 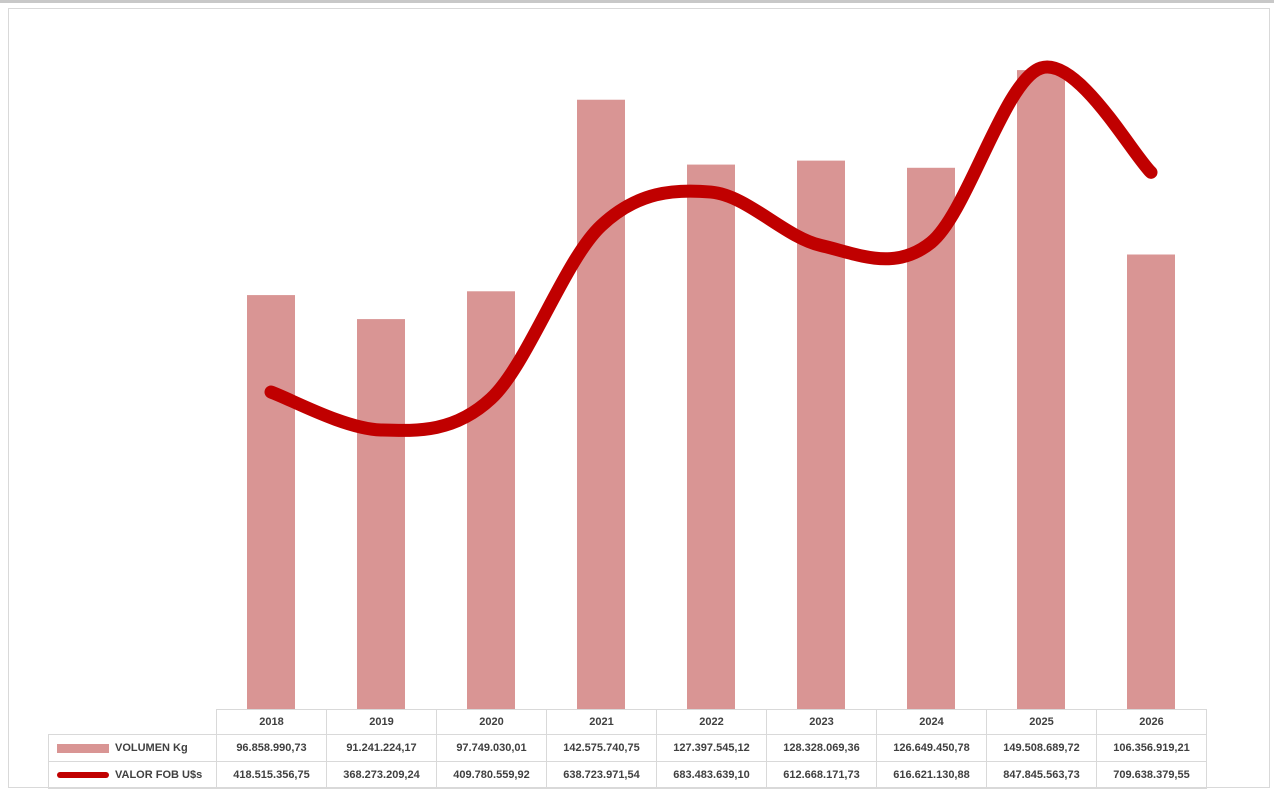 What do you see at coordinates (711, 748) in the screenshot?
I see `volumen-value: 127.397.545,12` at bounding box center [711, 748].